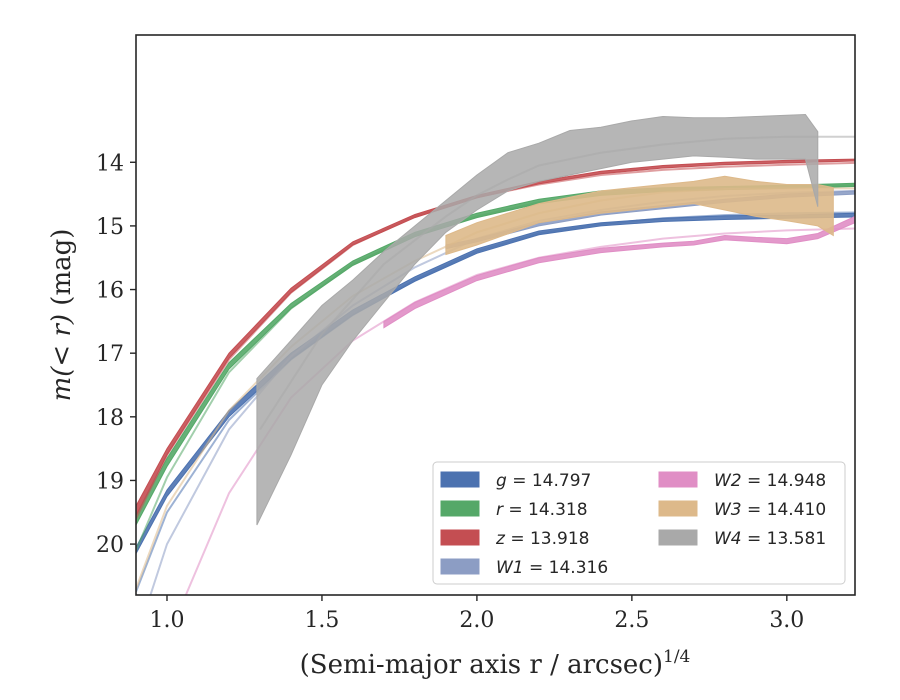 This screenshot has width=900, height=700. I want to click on legend-swatch-w2, so click(678, 479).